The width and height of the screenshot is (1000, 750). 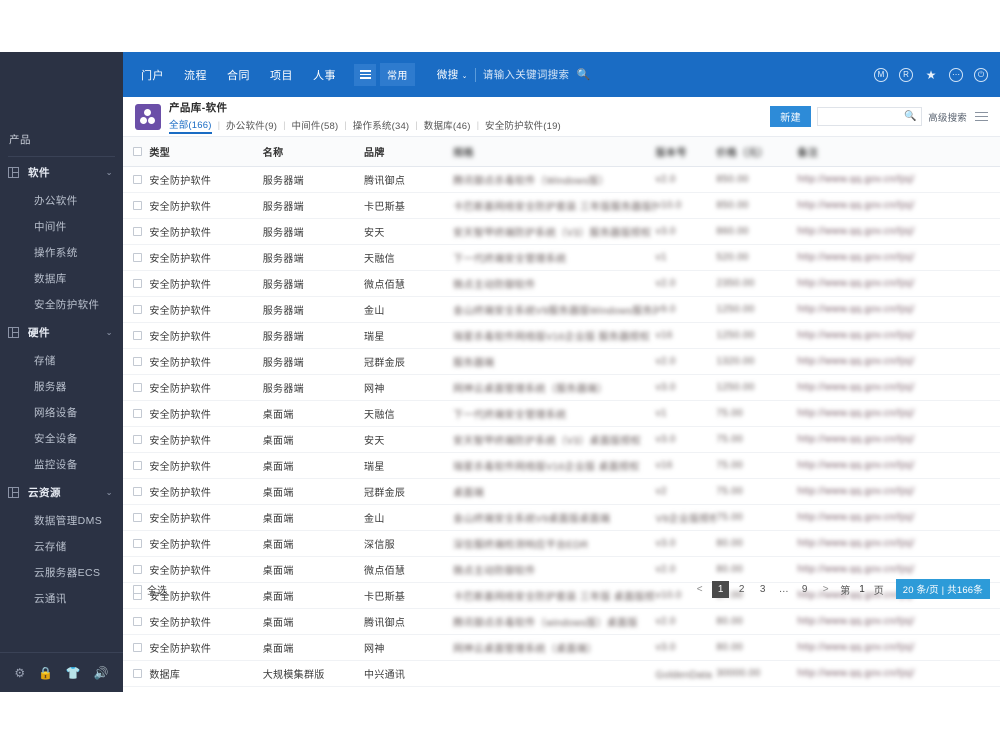 What do you see at coordinates (281, 75) in the screenshot?
I see `nav-item-project: 项目` at bounding box center [281, 75].